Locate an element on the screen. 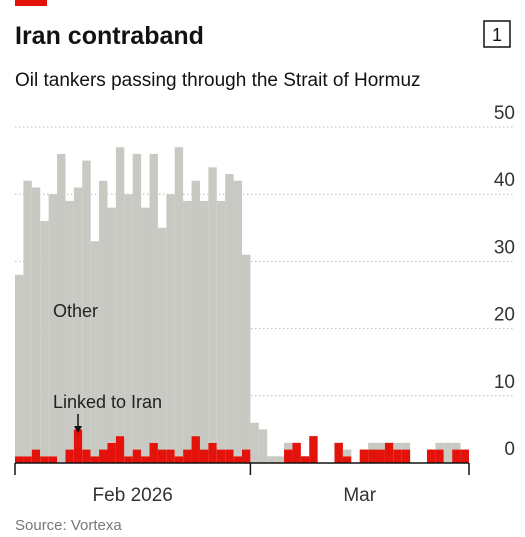 The image size is (525, 537). chart-number: 1 is located at coordinates (497, 35).